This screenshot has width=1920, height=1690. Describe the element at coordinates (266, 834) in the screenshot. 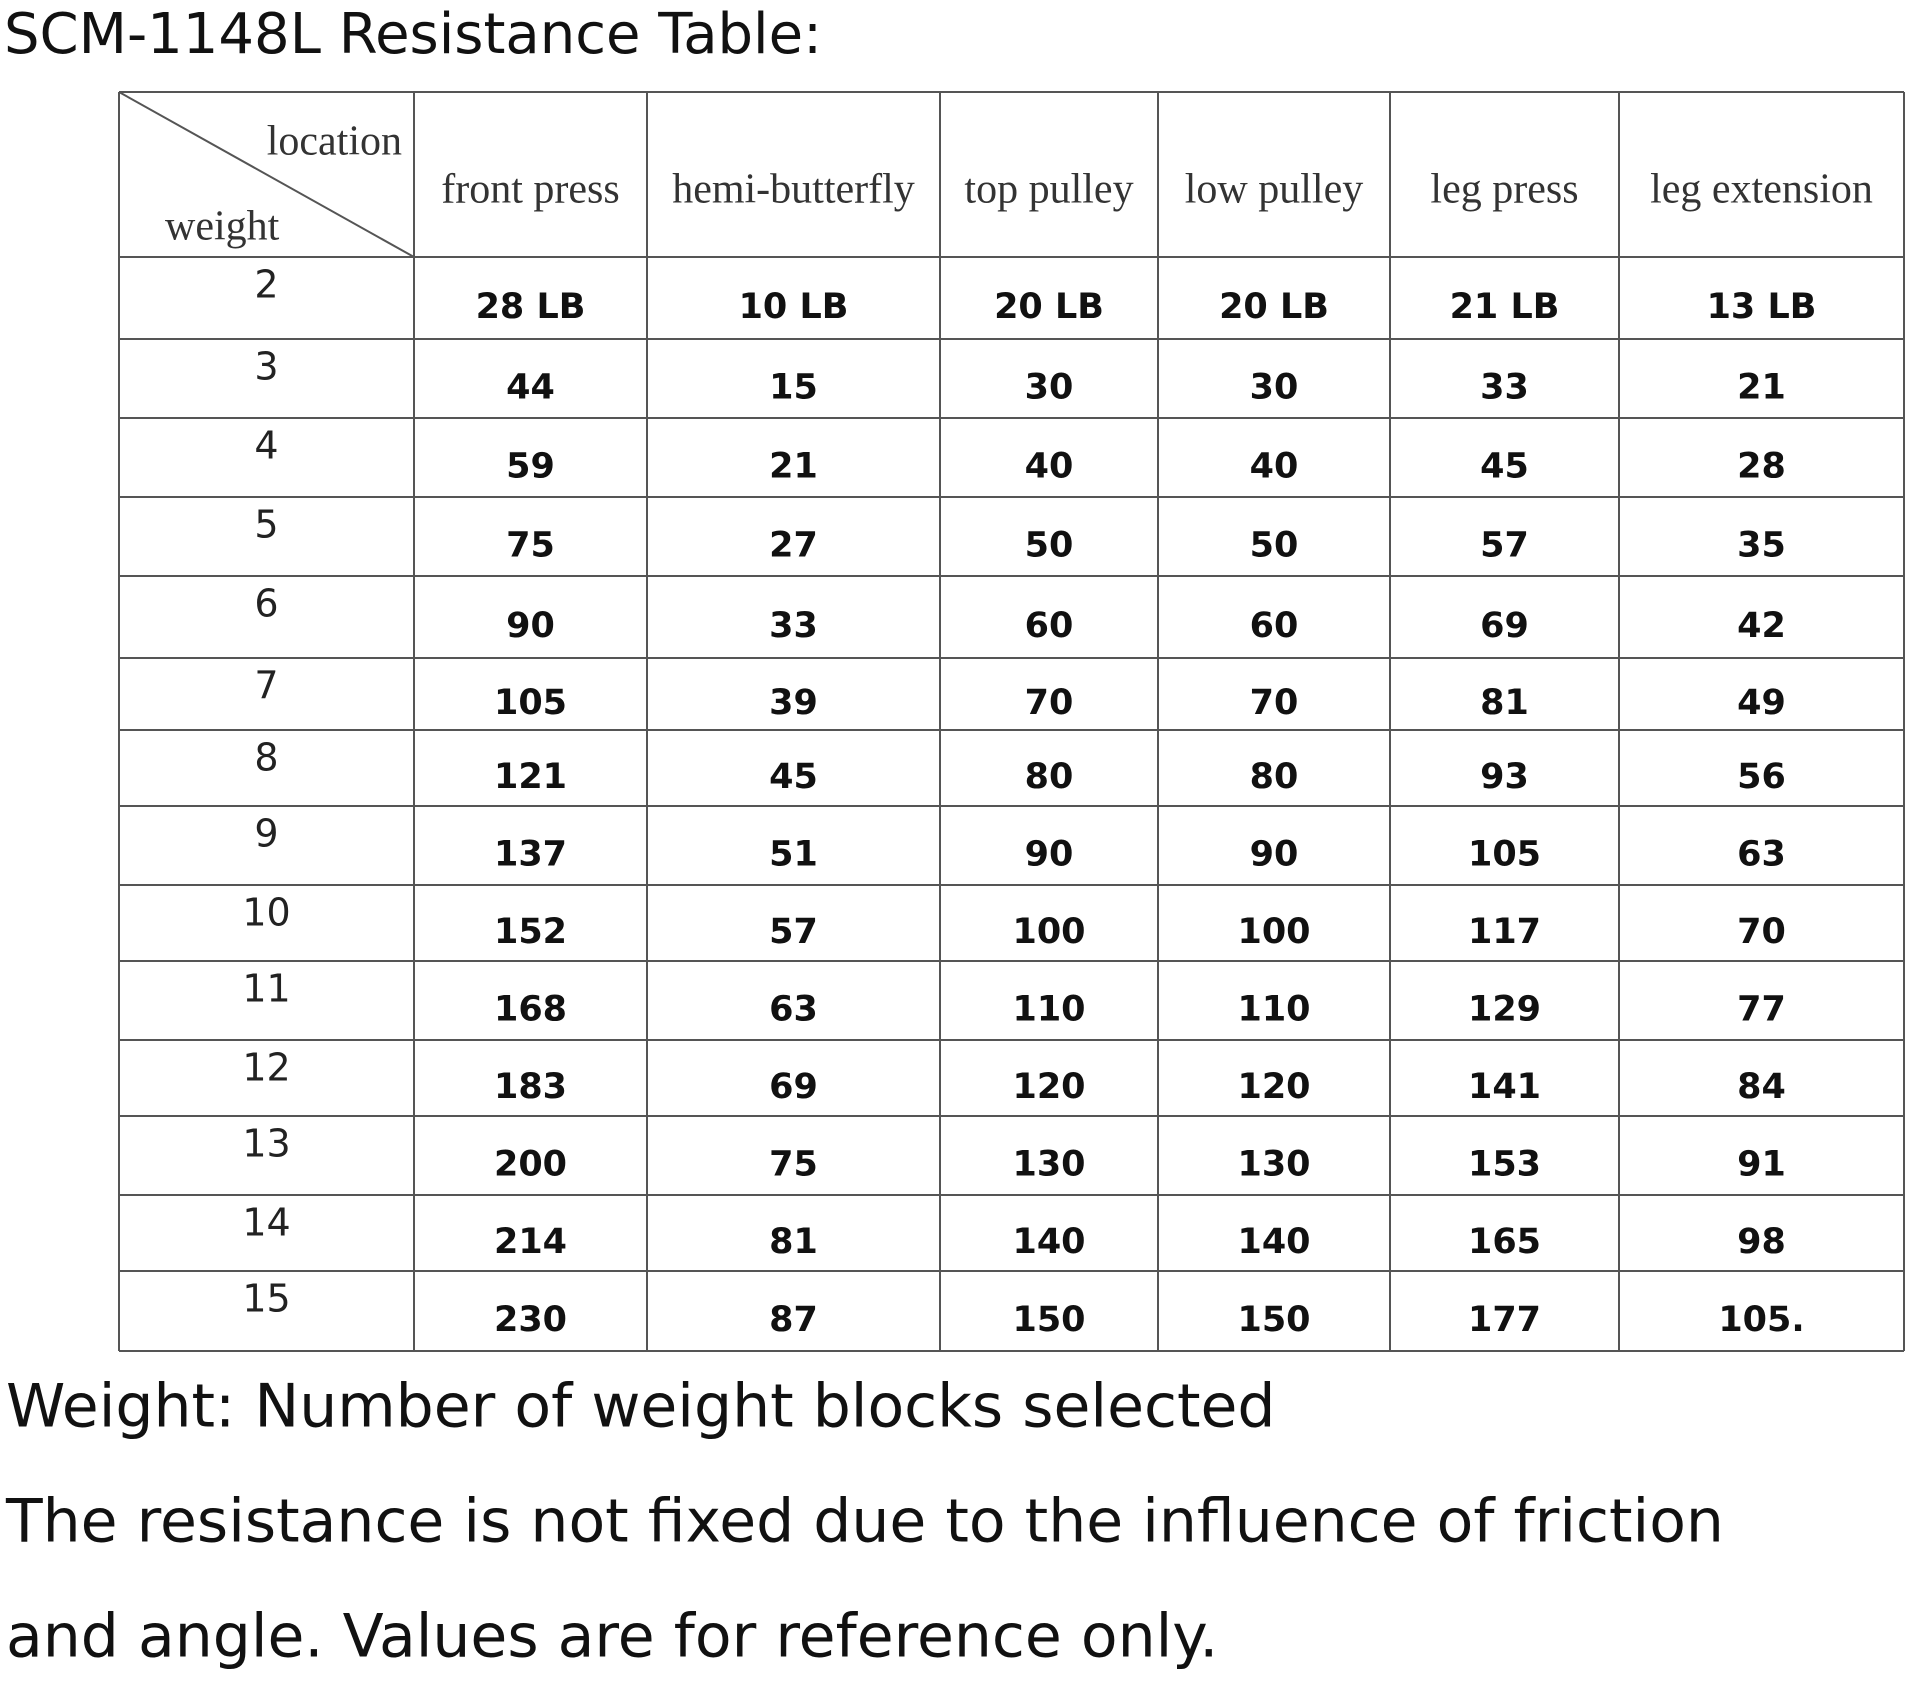

I see `weight-cell: 9` at that location.